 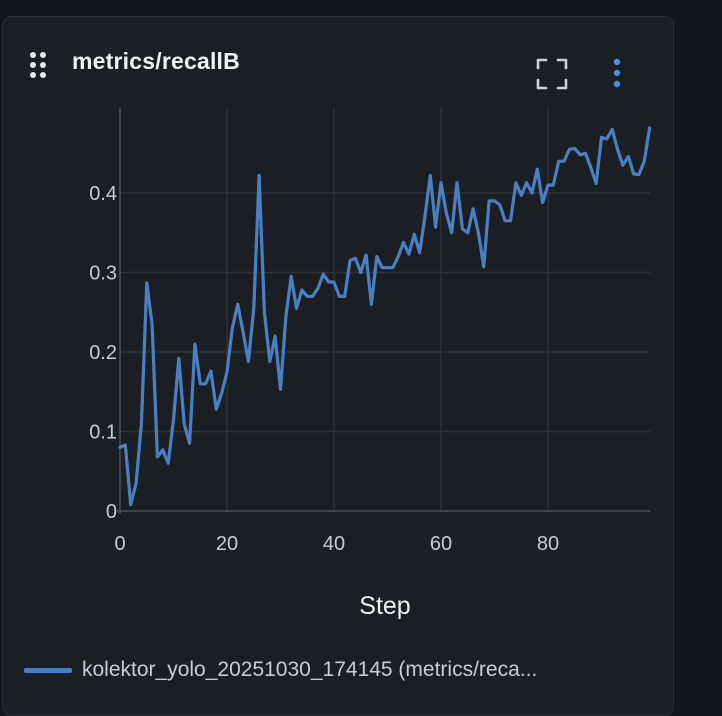 I want to click on y-tick-label: 0.4, so click(x=103, y=194).